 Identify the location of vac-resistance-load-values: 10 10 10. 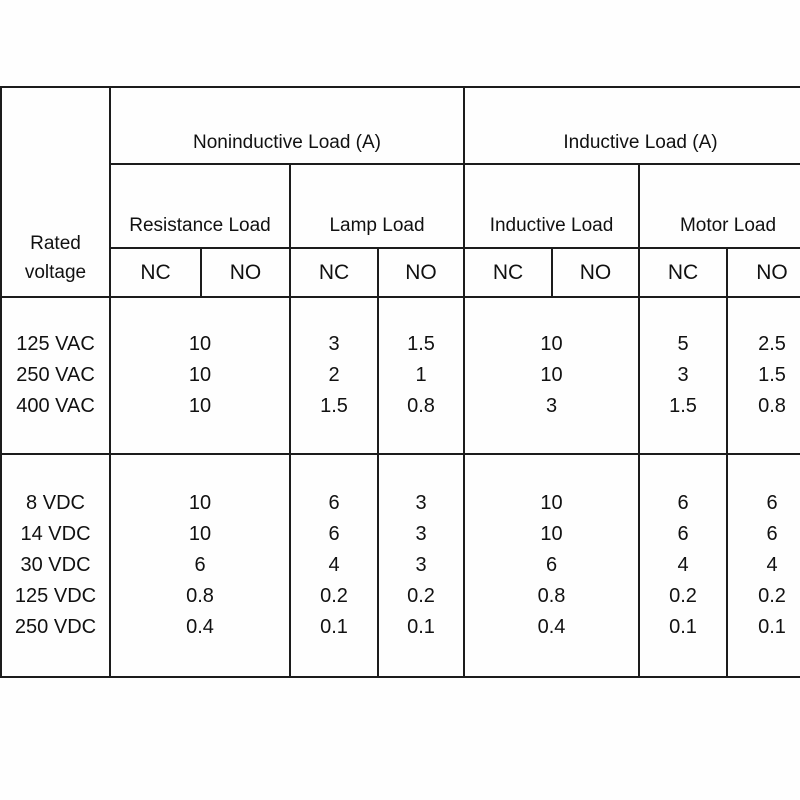
(200, 375).